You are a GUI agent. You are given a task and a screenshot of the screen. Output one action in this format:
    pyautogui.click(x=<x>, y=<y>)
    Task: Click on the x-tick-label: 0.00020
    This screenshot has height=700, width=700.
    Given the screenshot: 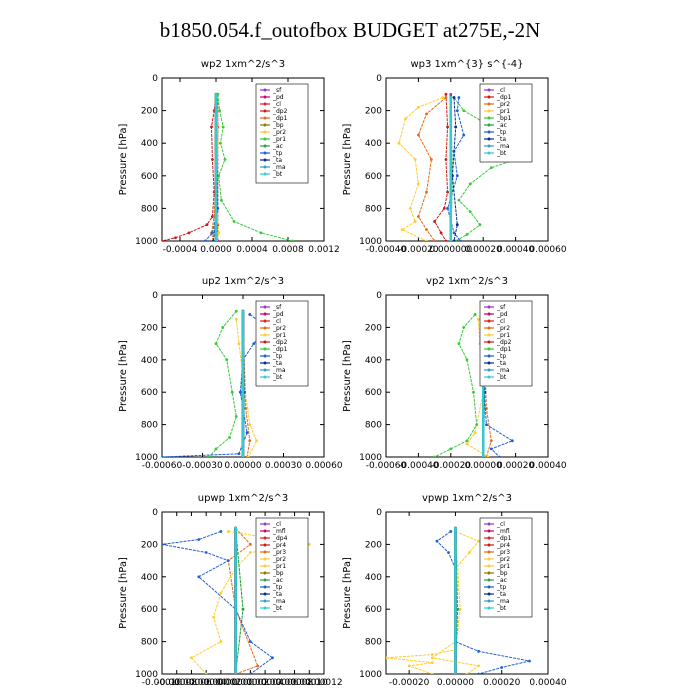 What is the action you would take?
    pyautogui.click(x=501, y=683)
    